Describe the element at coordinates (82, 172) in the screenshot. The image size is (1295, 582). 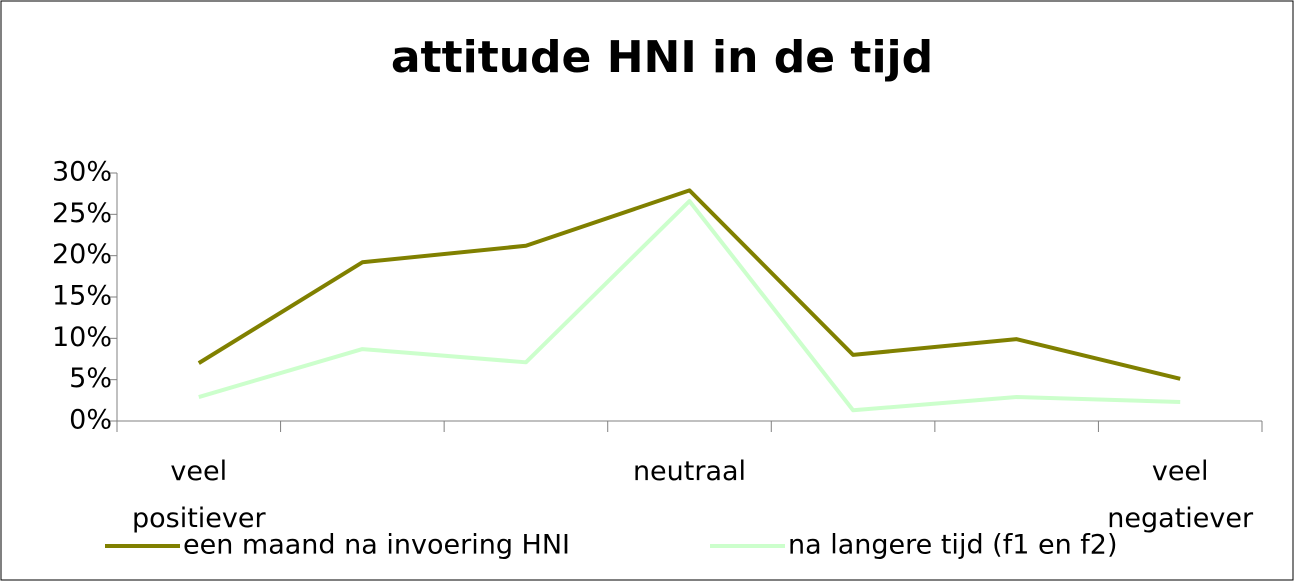
I see `y-tick-label: 30%` at that location.